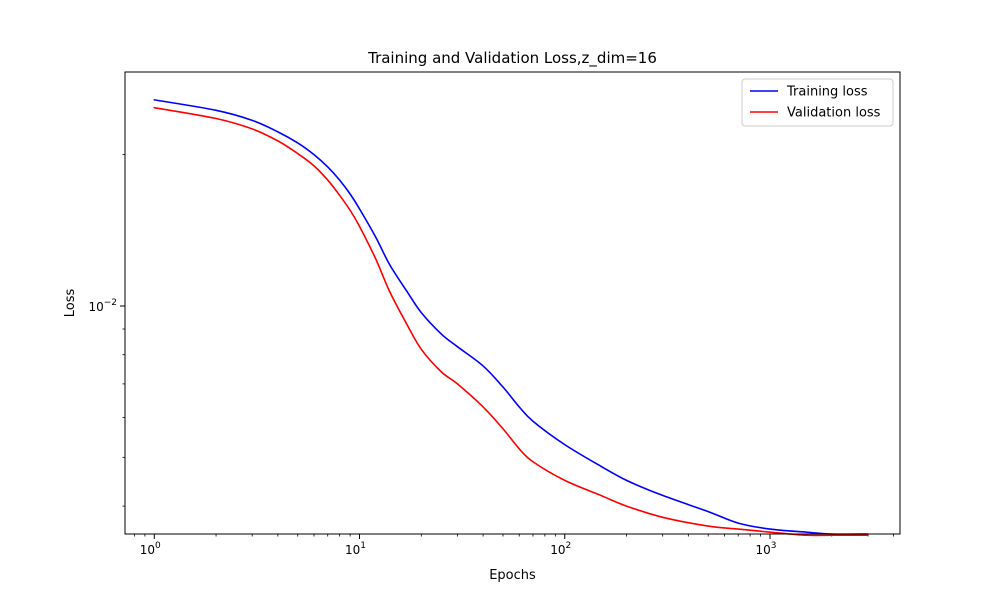 This screenshot has height=600, width=1000. I want to click on legend: Training loss Validation loss, so click(817, 102).